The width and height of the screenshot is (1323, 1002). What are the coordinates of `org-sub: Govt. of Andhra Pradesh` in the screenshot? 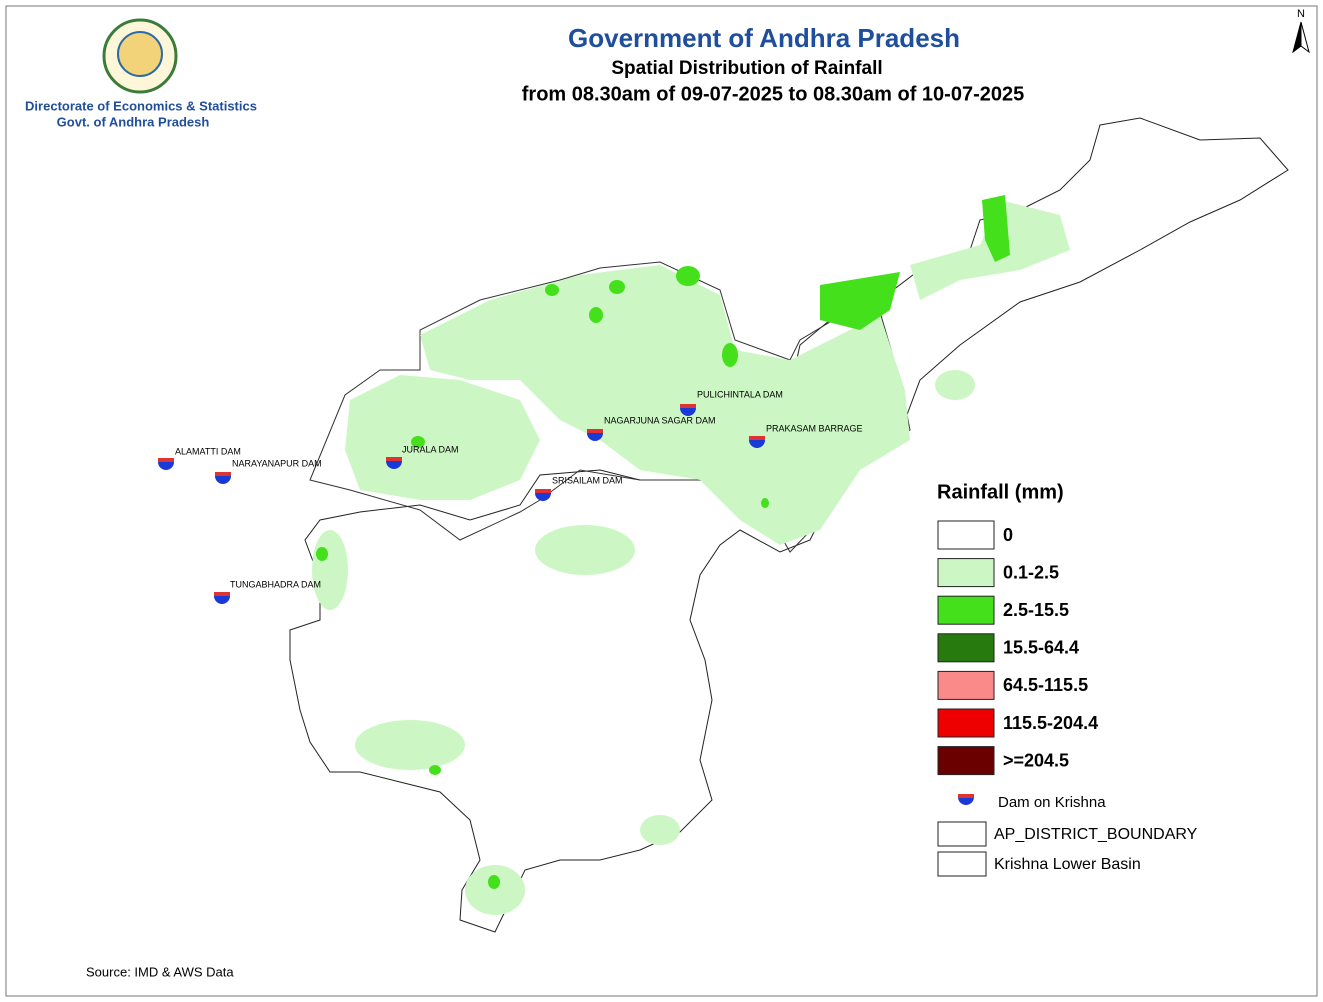 It's located at (133, 121).